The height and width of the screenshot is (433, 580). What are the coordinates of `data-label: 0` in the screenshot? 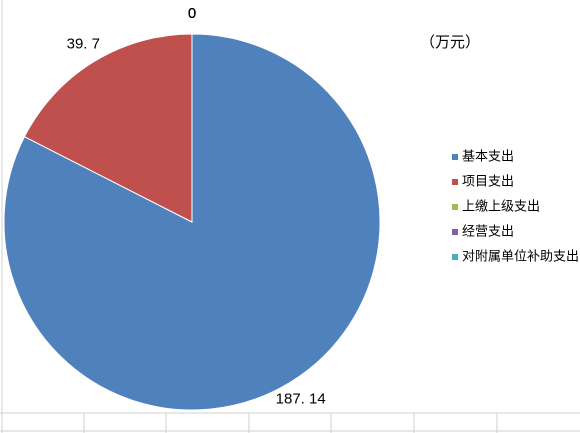 It's located at (192, 13).